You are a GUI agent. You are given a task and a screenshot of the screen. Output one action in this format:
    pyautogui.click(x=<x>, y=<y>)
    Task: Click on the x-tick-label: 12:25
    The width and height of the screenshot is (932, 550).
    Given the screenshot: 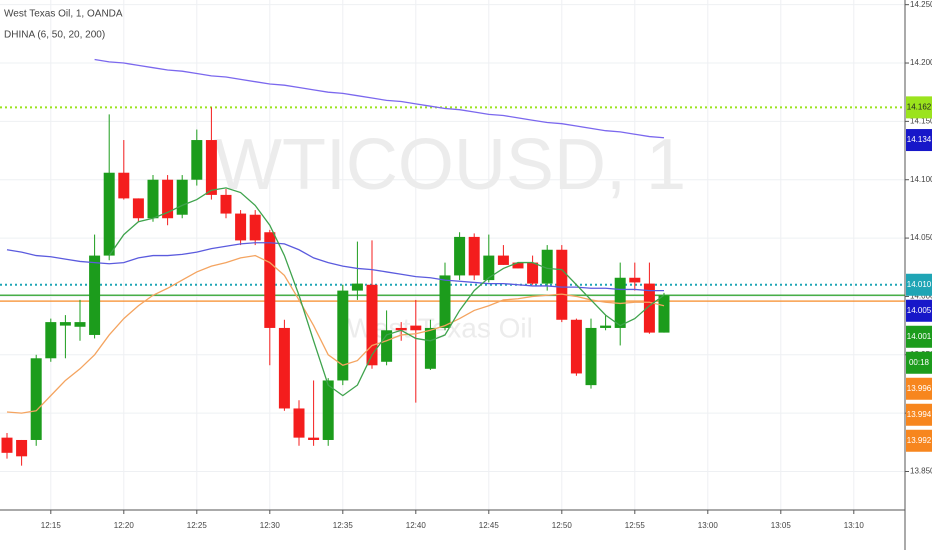 What is the action you would take?
    pyautogui.click(x=197, y=525)
    